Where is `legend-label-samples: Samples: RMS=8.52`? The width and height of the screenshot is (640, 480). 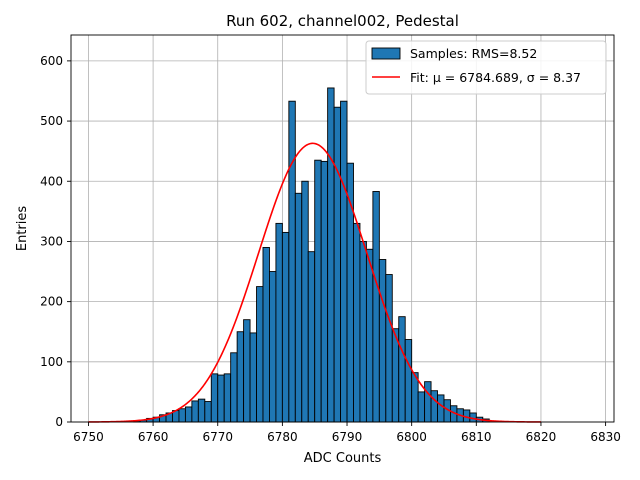 legend-label-samples: Samples: RMS=8.52 is located at coordinates (473, 53).